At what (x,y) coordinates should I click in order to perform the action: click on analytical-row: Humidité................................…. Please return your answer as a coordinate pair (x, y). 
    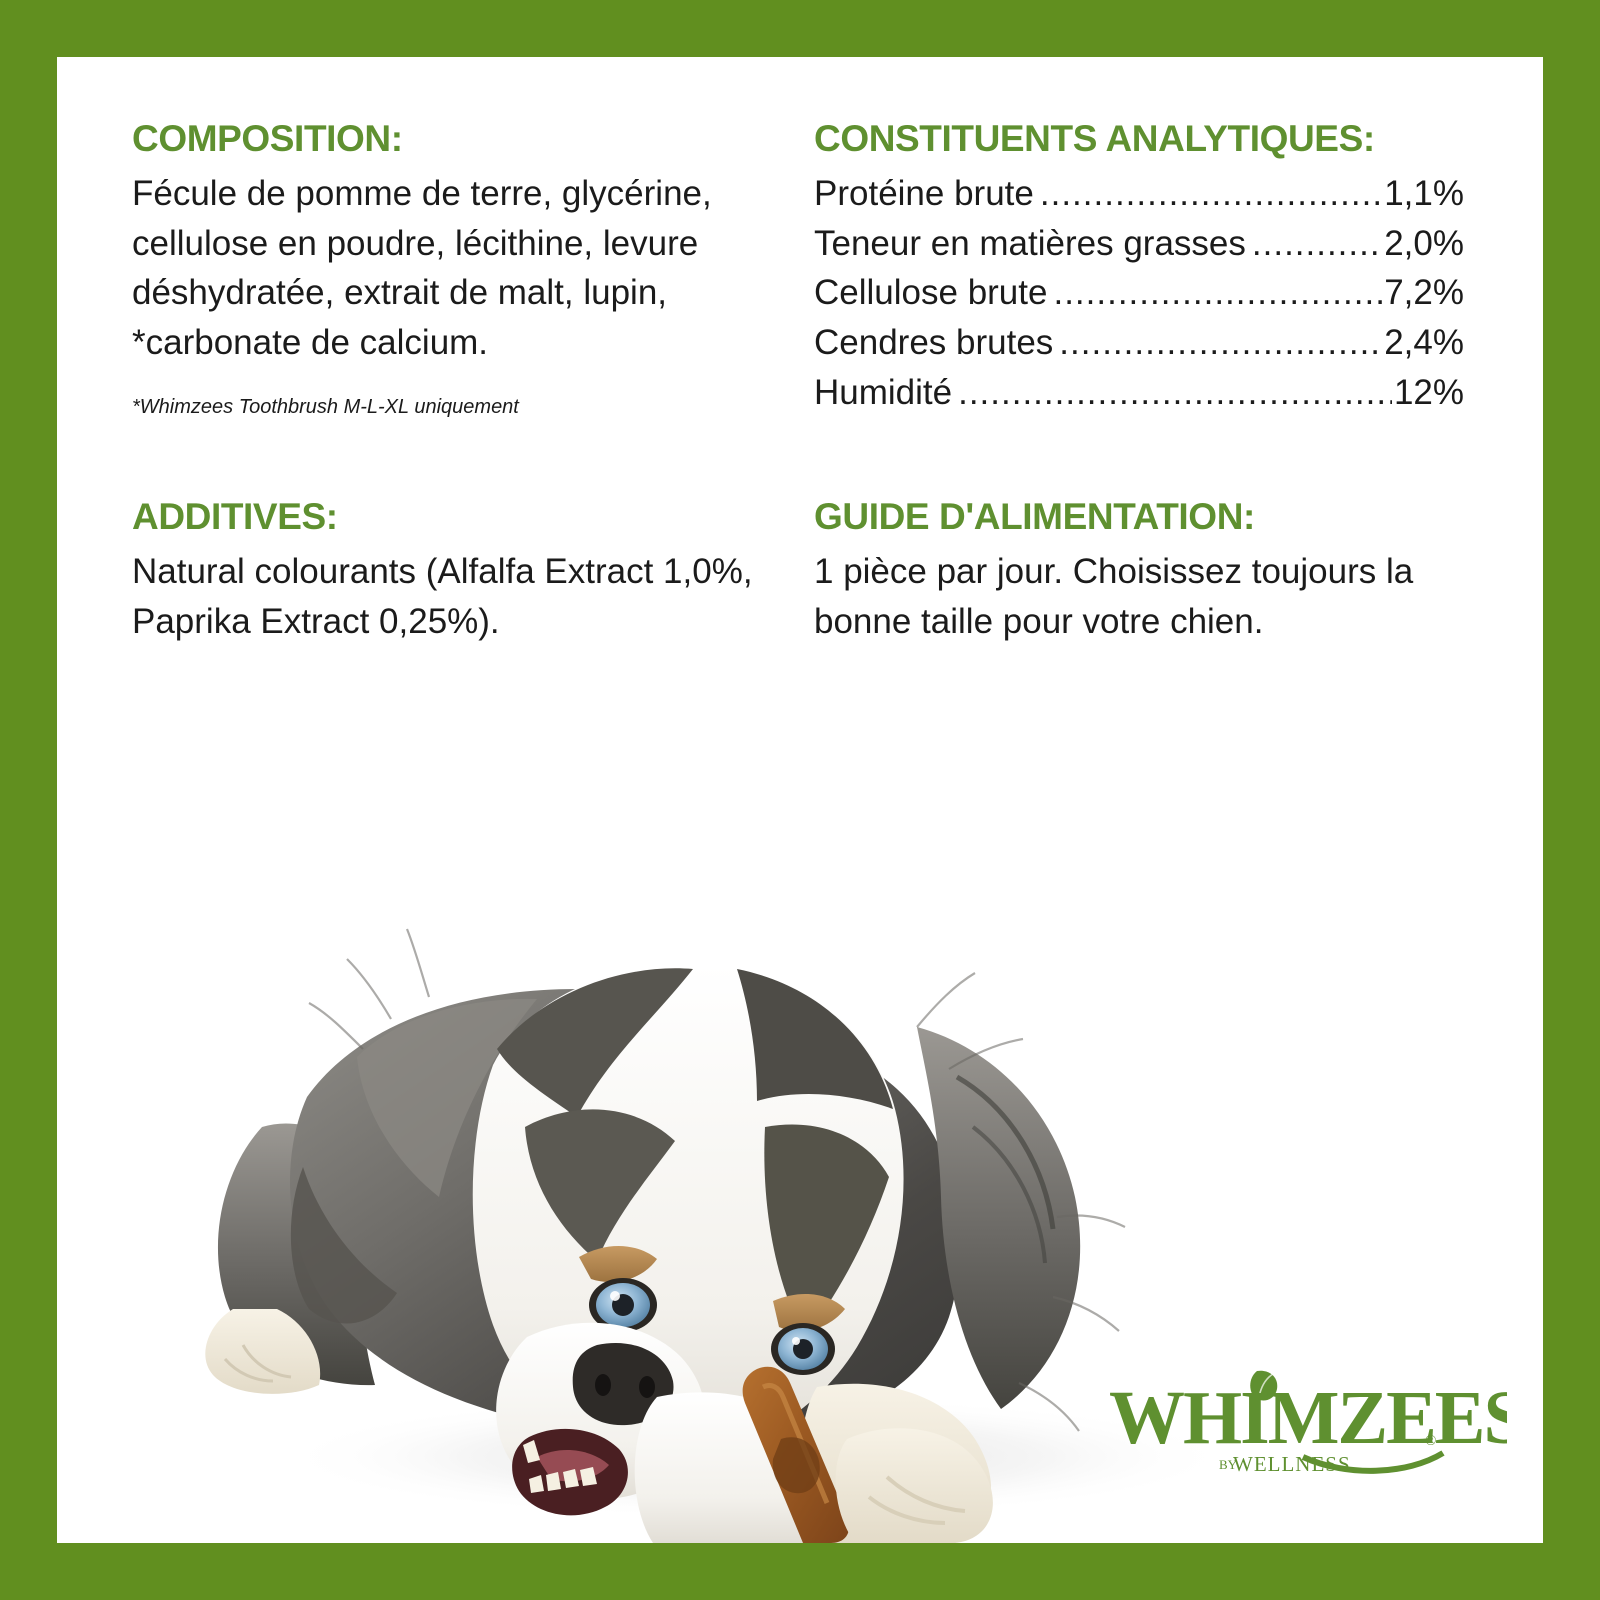
    Looking at the image, I should click on (1139, 393).